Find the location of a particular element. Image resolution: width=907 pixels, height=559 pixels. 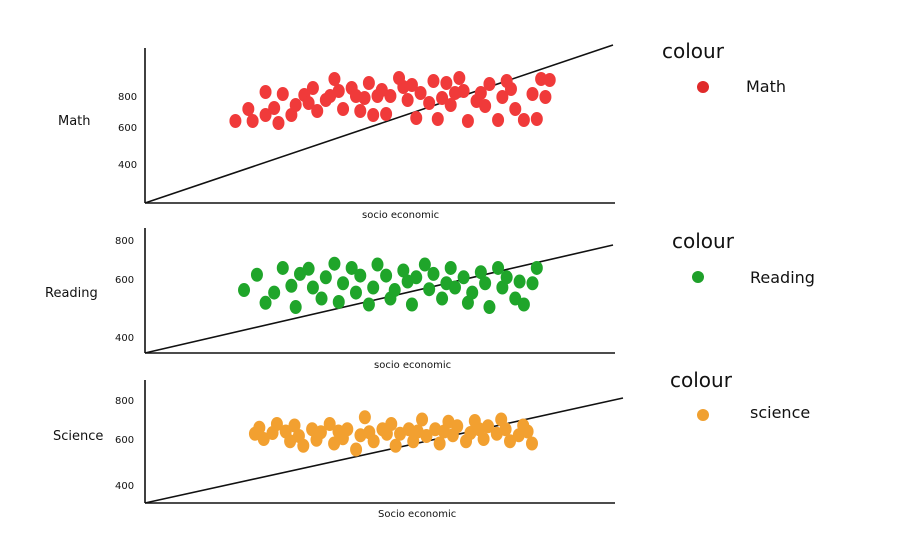

legend-label: Reading is located at coordinates (782, 277).